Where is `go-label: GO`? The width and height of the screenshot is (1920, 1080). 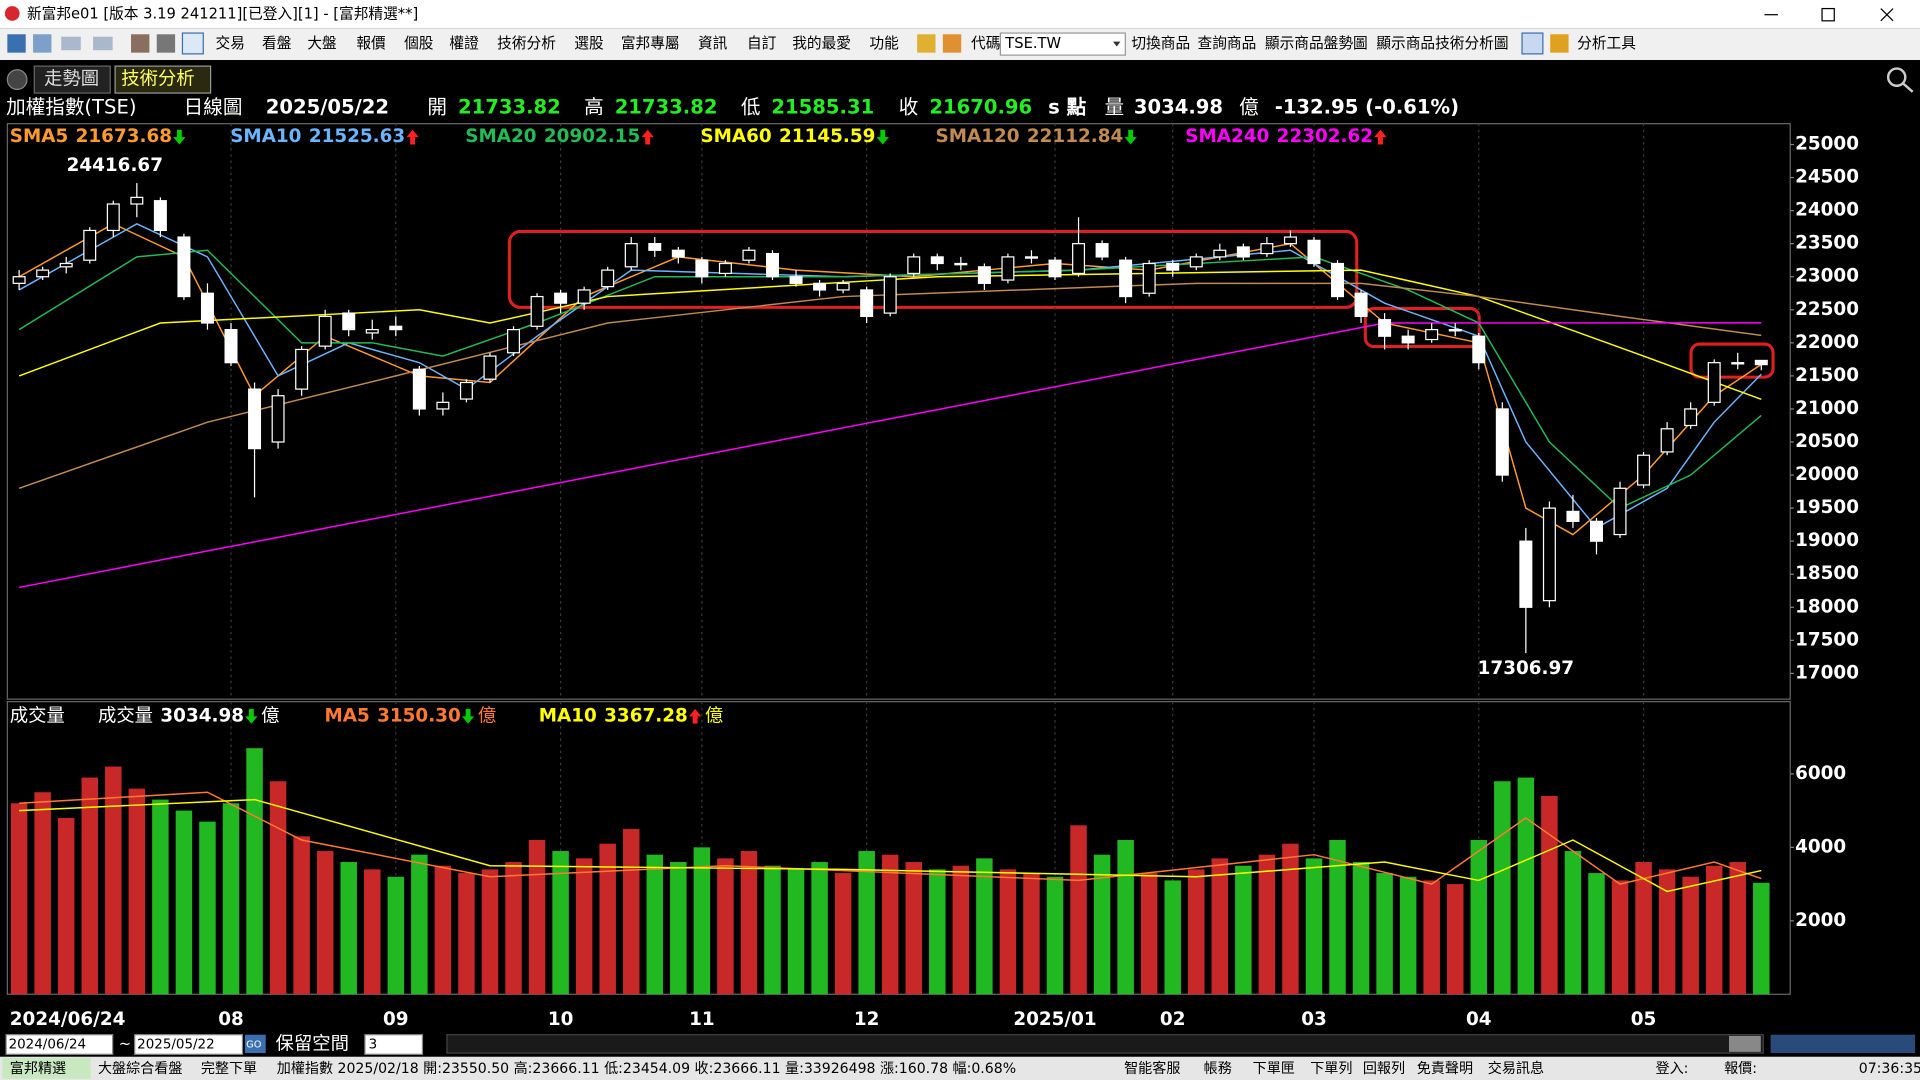 go-label: GO is located at coordinates (254, 1044).